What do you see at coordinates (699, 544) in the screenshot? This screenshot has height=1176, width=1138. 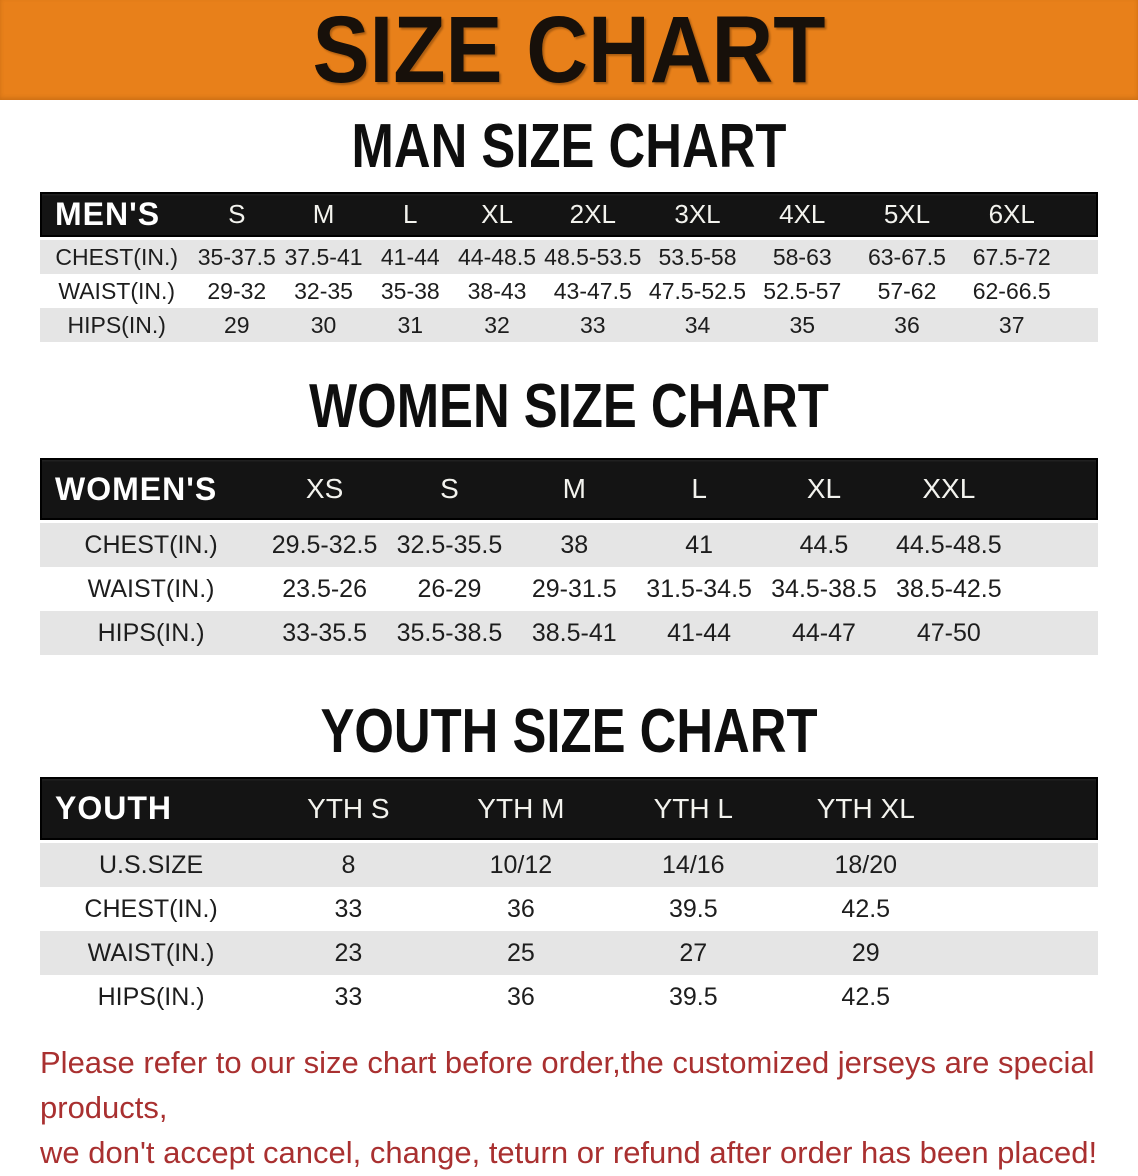 I see `size-cell: 41` at bounding box center [699, 544].